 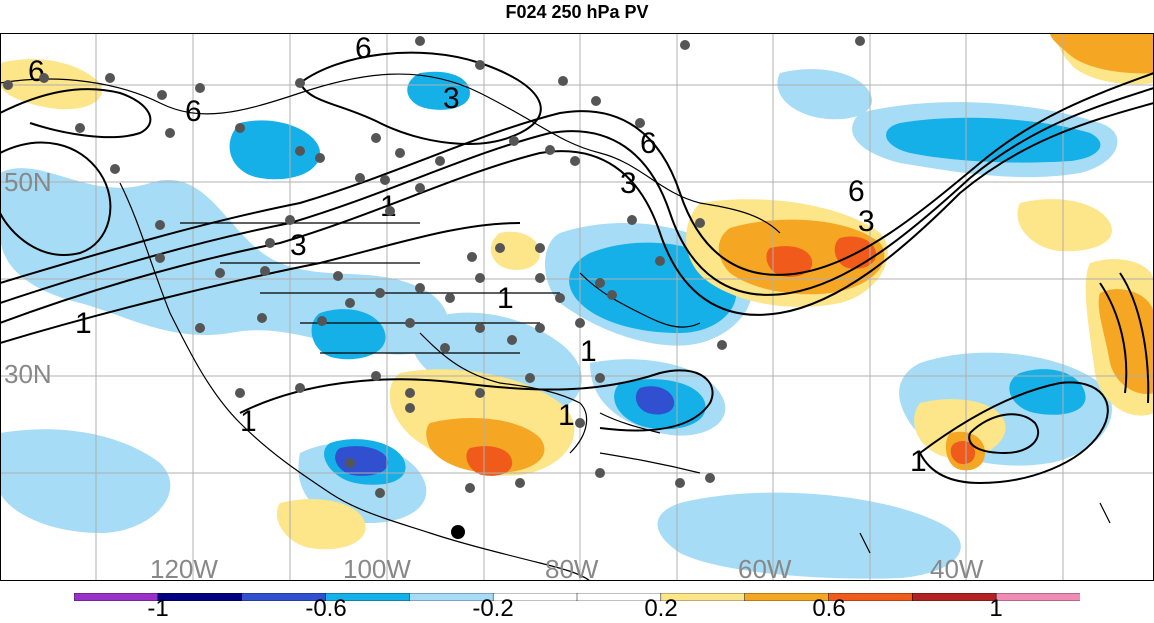 I want to click on lat-label-30n: 30N, so click(x=28, y=374).